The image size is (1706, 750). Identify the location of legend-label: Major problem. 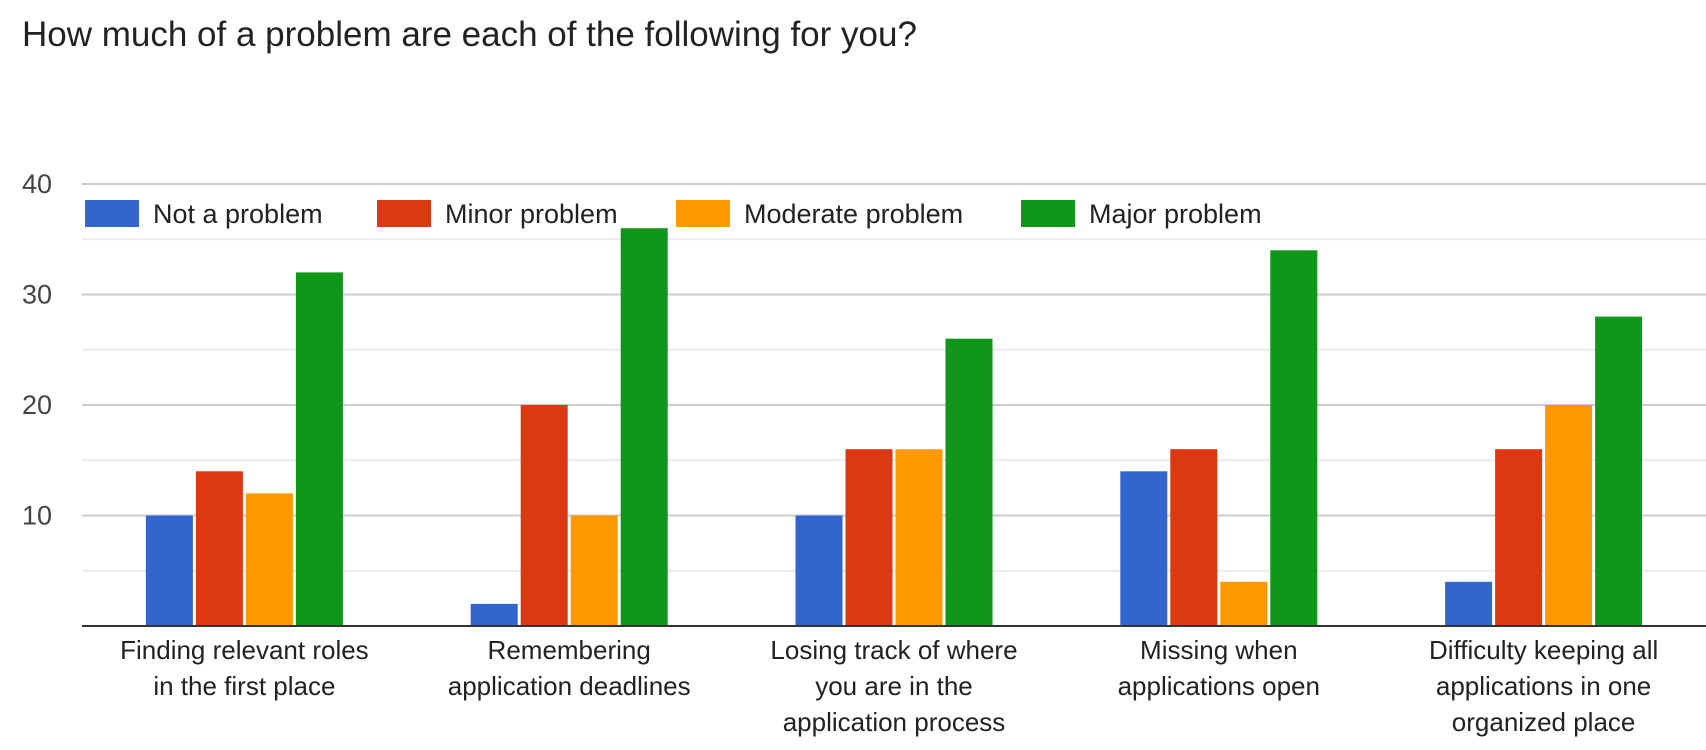
(1175, 214).